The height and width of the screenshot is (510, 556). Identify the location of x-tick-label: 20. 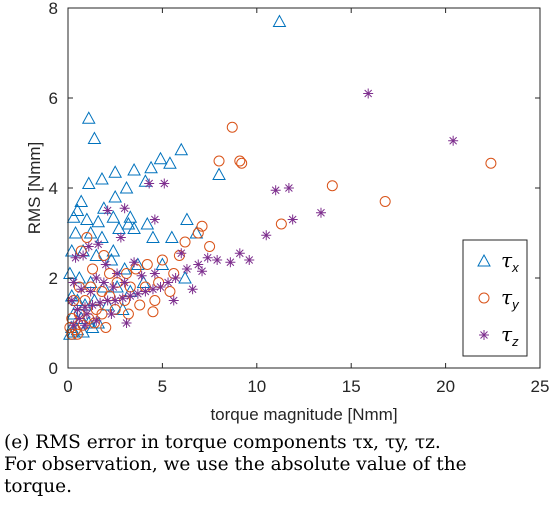
(445, 386).